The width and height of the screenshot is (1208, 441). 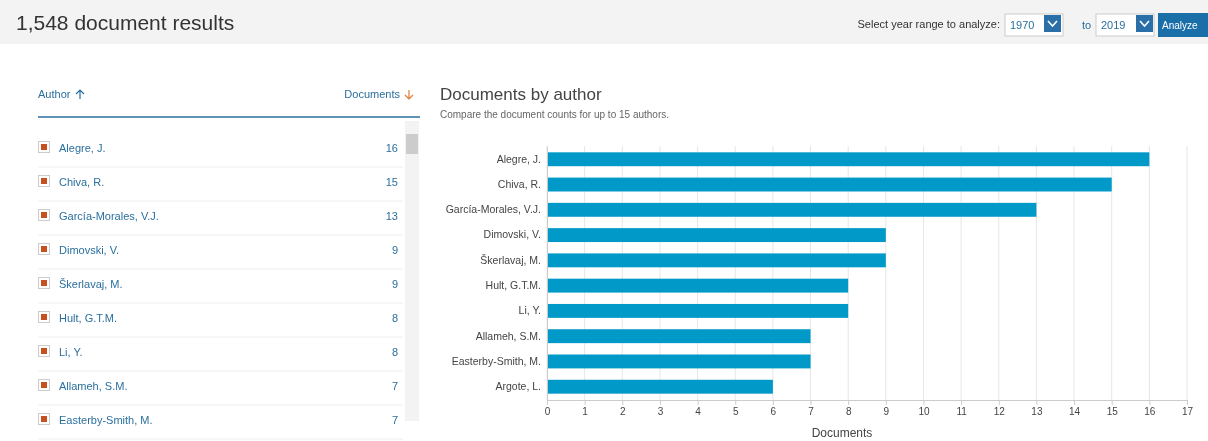 I want to click on y-tick-label: Argote, L., so click(x=518, y=386).